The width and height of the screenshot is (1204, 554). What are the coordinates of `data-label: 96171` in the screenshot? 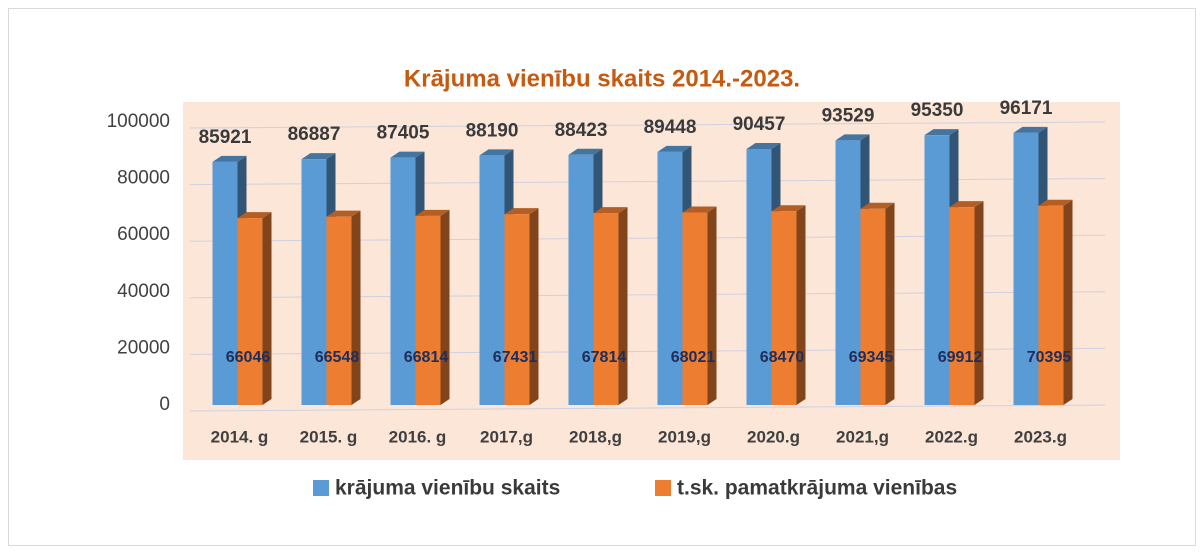 It's located at (1026, 108).